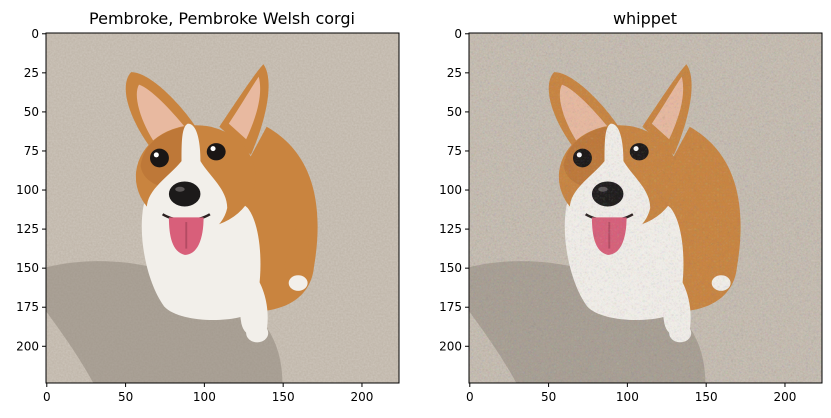  I want to click on y-tick-label-right: 150, so click(450, 268).